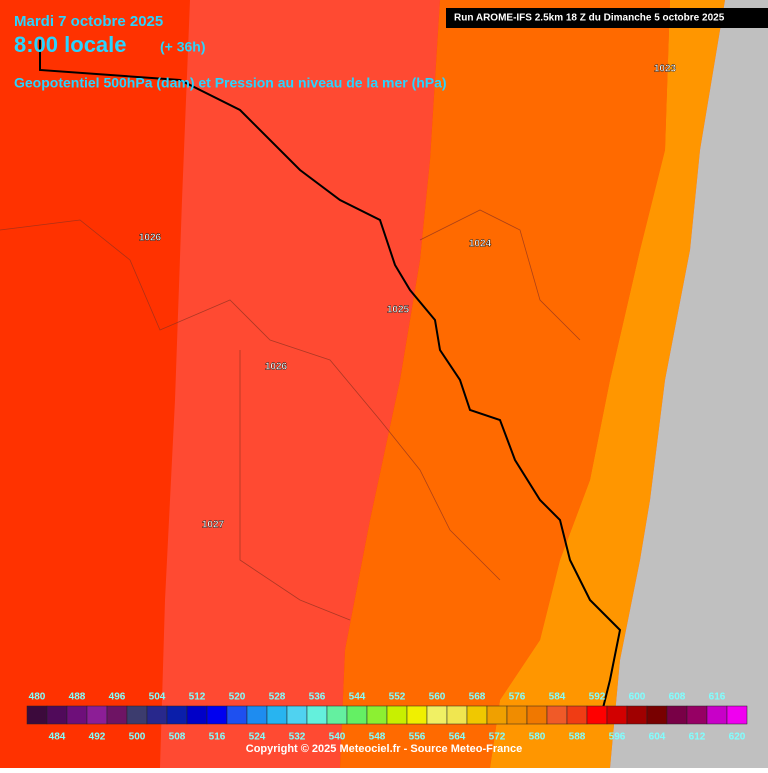 The width and height of the screenshot is (768, 773). I want to click on scale-label: 584, so click(557, 697).